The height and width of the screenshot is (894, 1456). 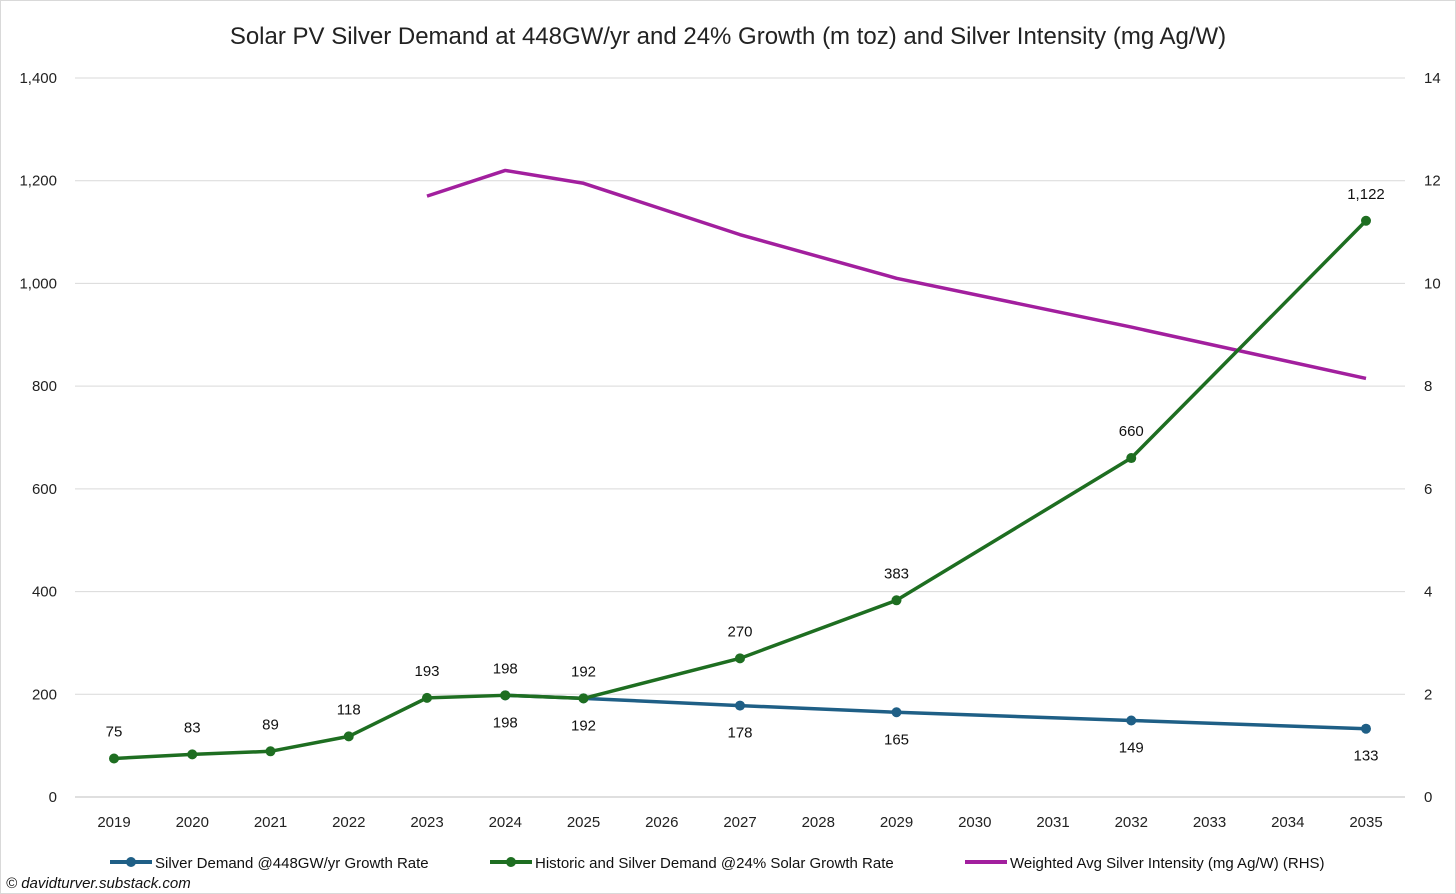 What do you see at coordinates (38, 181) in the screenshot?
I see `y-left-tick-label: 1,200` at bounding box center [38, 181].